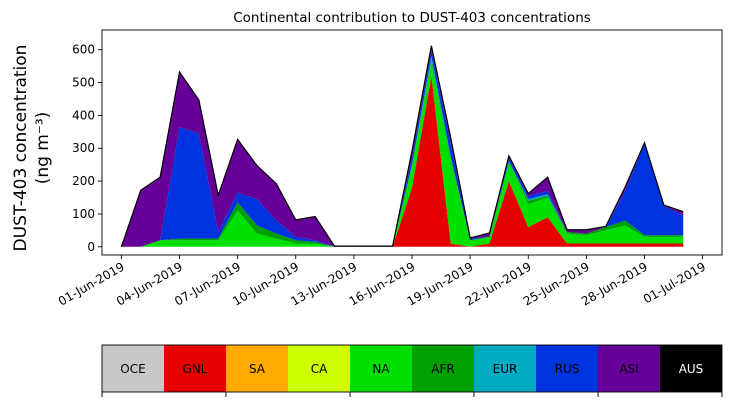  What do you see at coordinates (83, 181) in the screenshot?
I see `y-tick-label: 200` at bounding box center [83, 181].